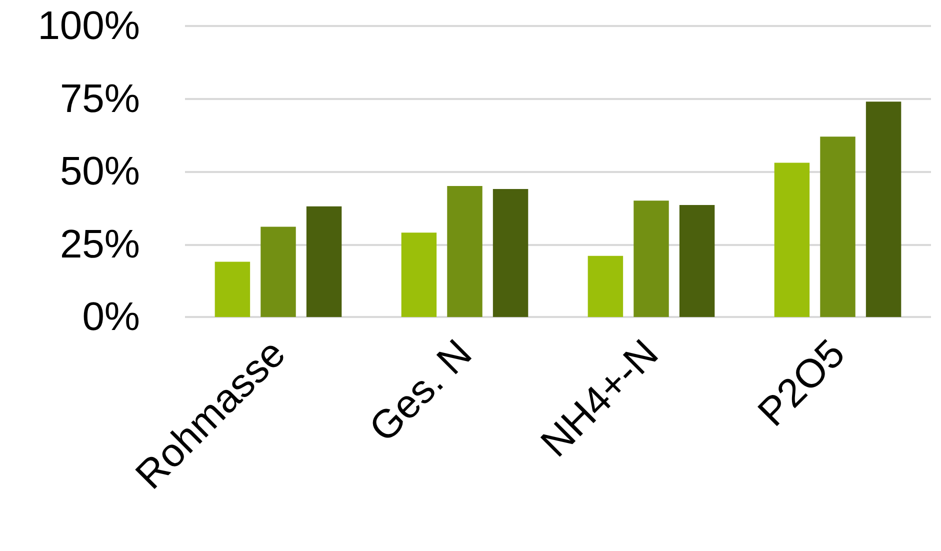 Image resolution: width=941 pixels, height=551 pixels. I want to click on y-tick-label: 50%, so click(100, 172).